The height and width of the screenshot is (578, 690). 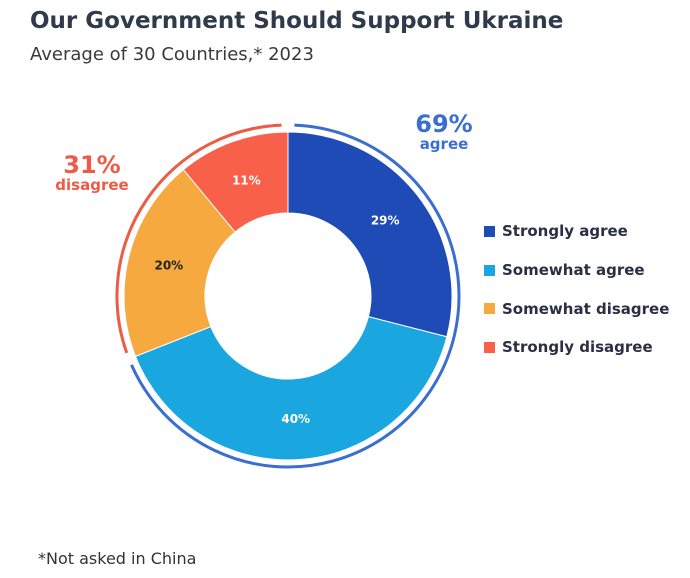 What do you see at coordinates (370, 234) in the screenshot?
I see `slice-strongly-agree` at bounding box center [370, 234].